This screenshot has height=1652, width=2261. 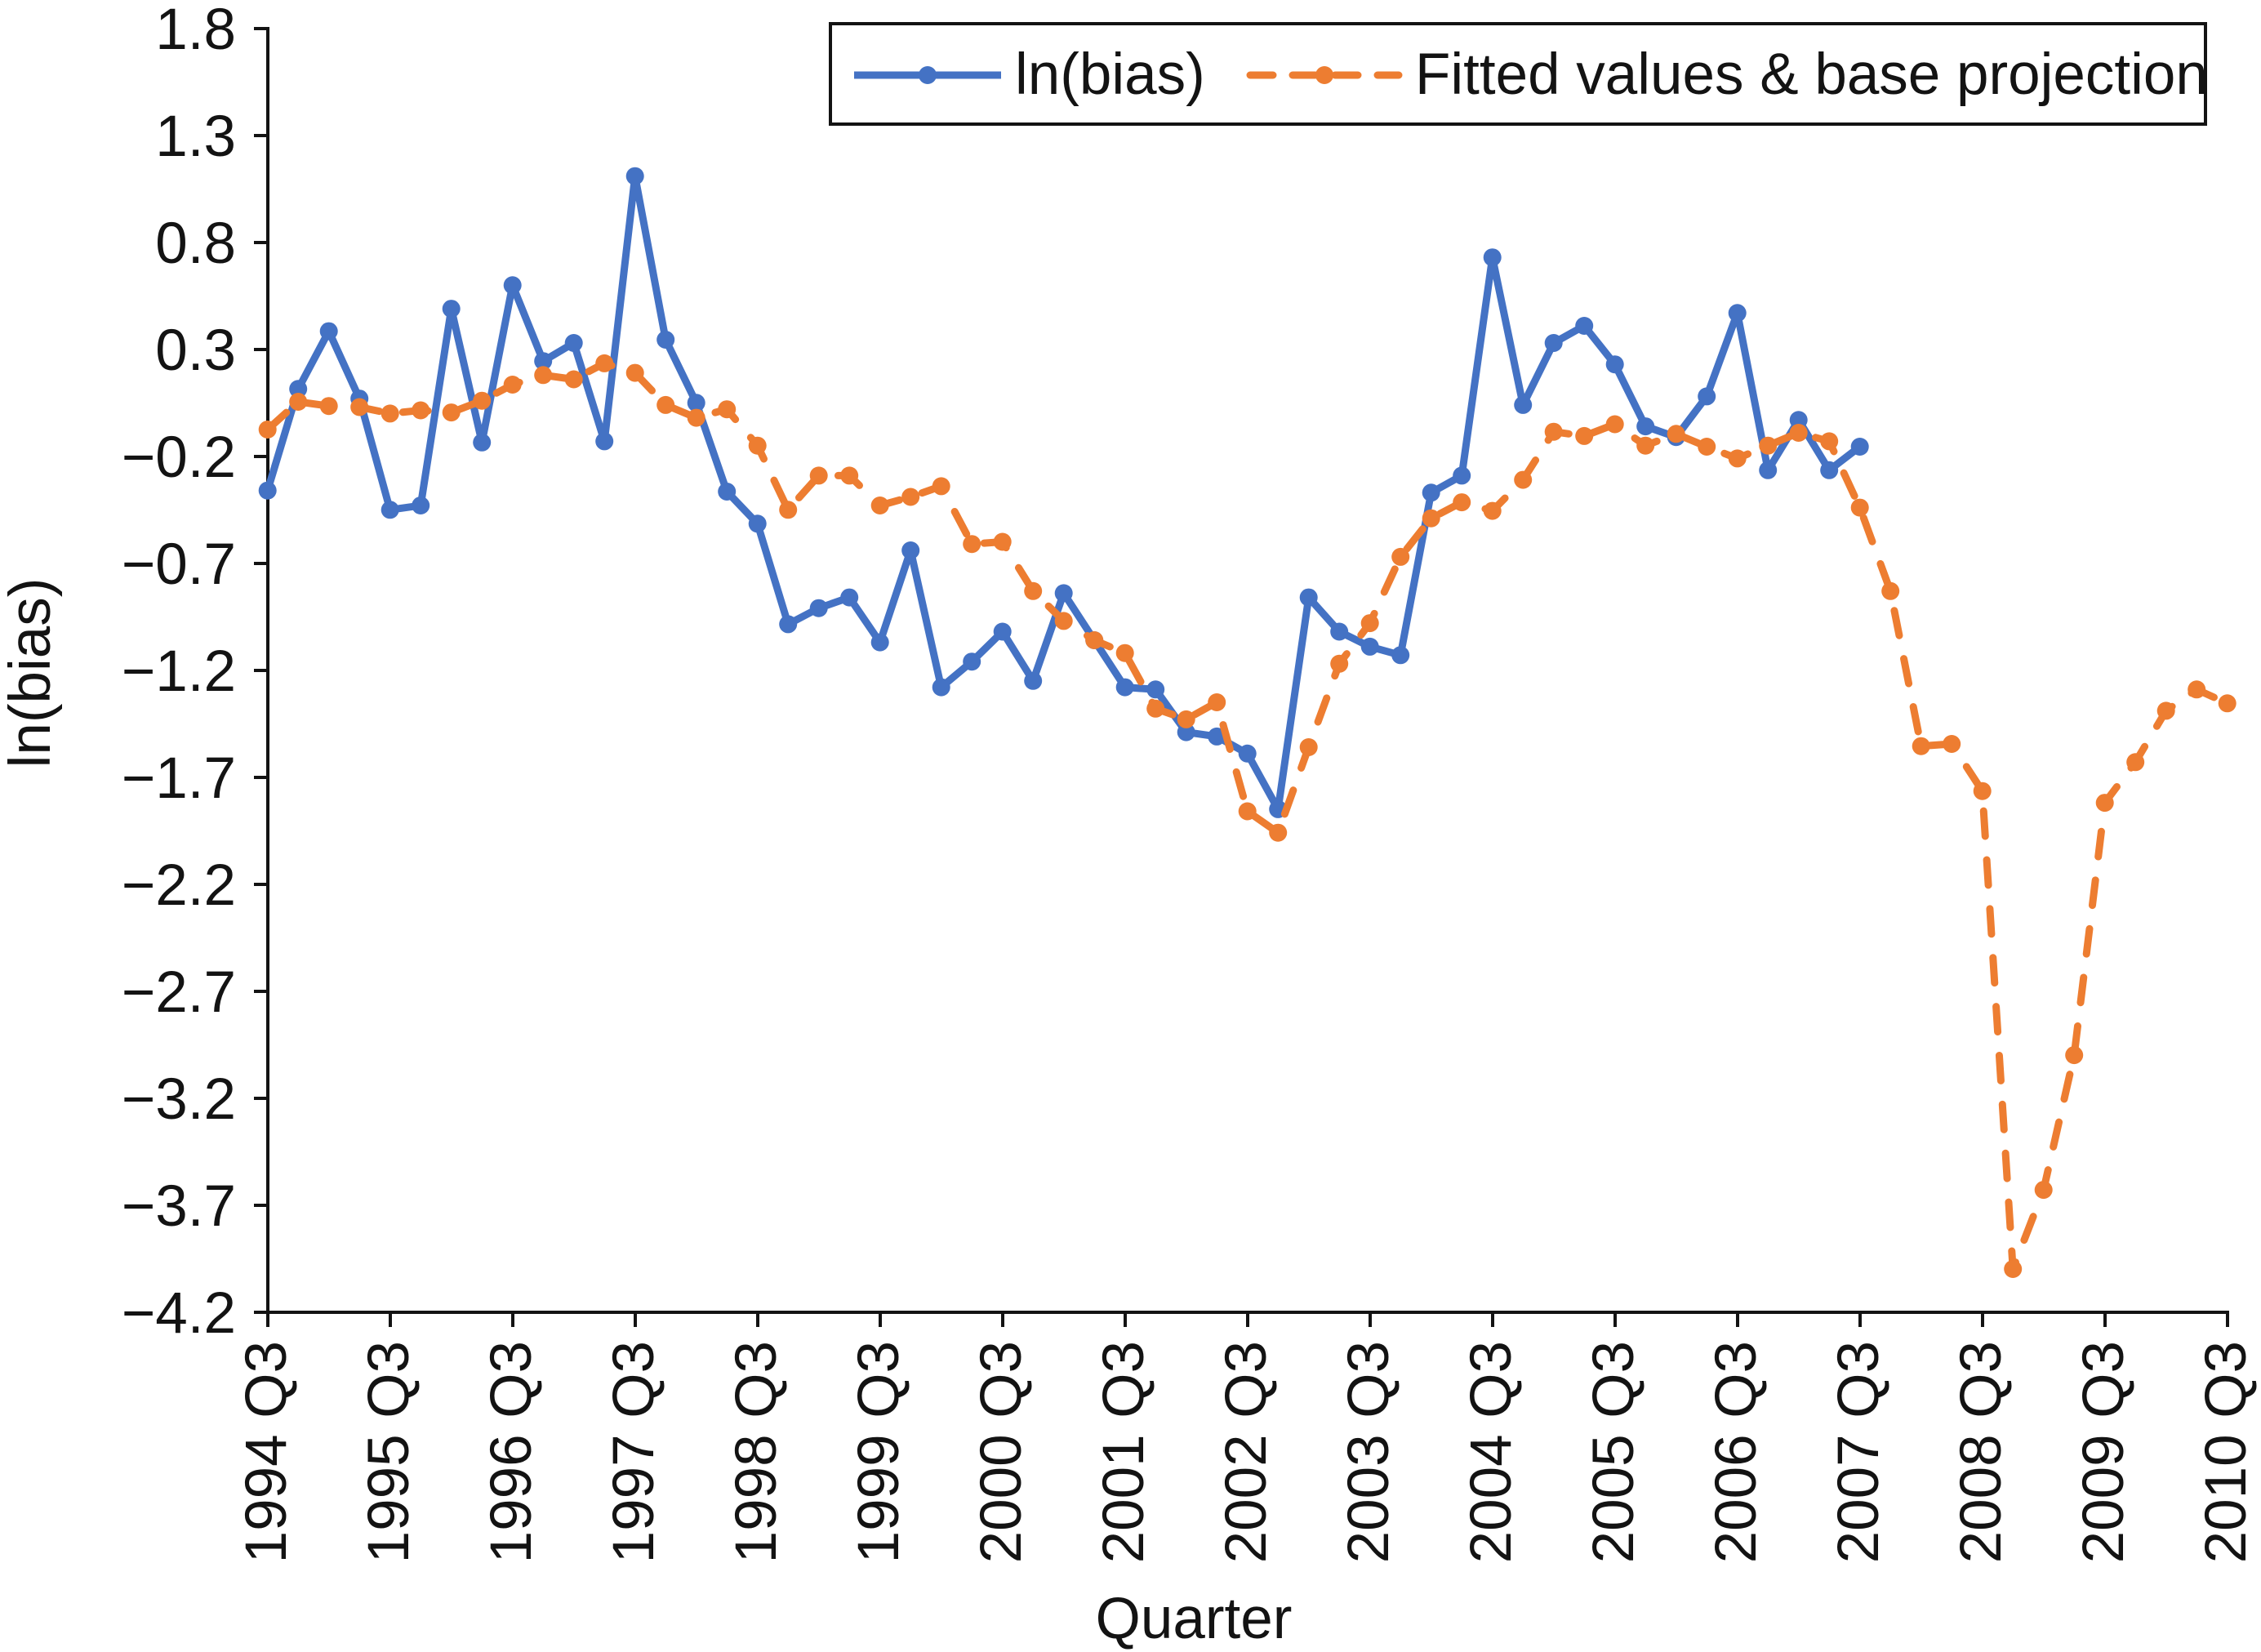 I want to click on svg-text: 1996 Q3, so click(x=511, y=1452).